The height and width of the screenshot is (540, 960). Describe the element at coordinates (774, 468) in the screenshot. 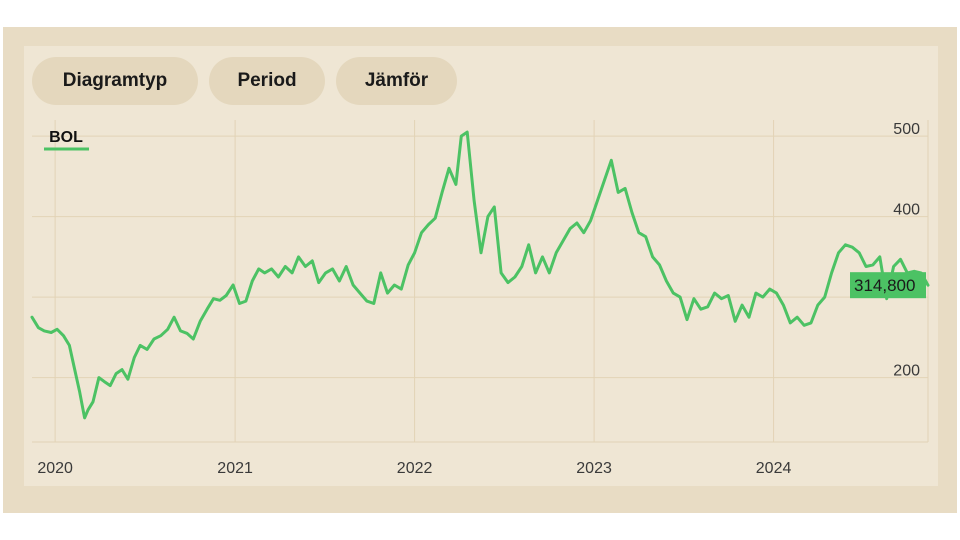

I see `x-tick-label: 2024` at that location.